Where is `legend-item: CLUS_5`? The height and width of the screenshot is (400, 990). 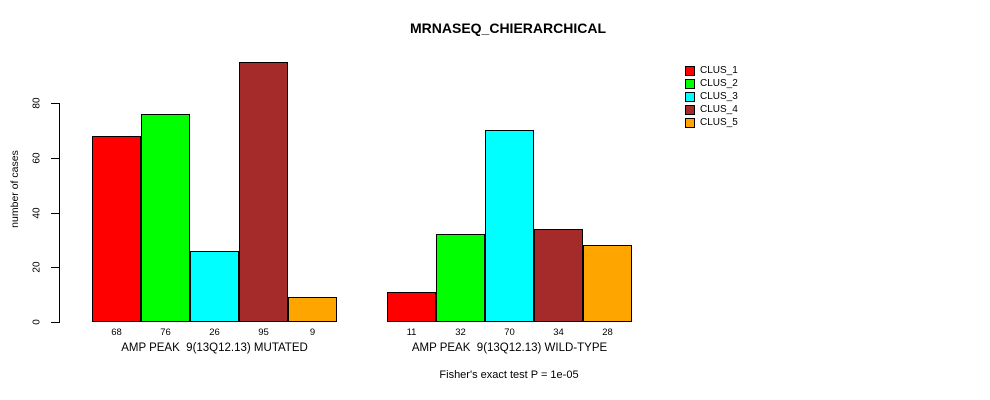
legend-item: CLUS_5 is located at coordinates (711, 122).